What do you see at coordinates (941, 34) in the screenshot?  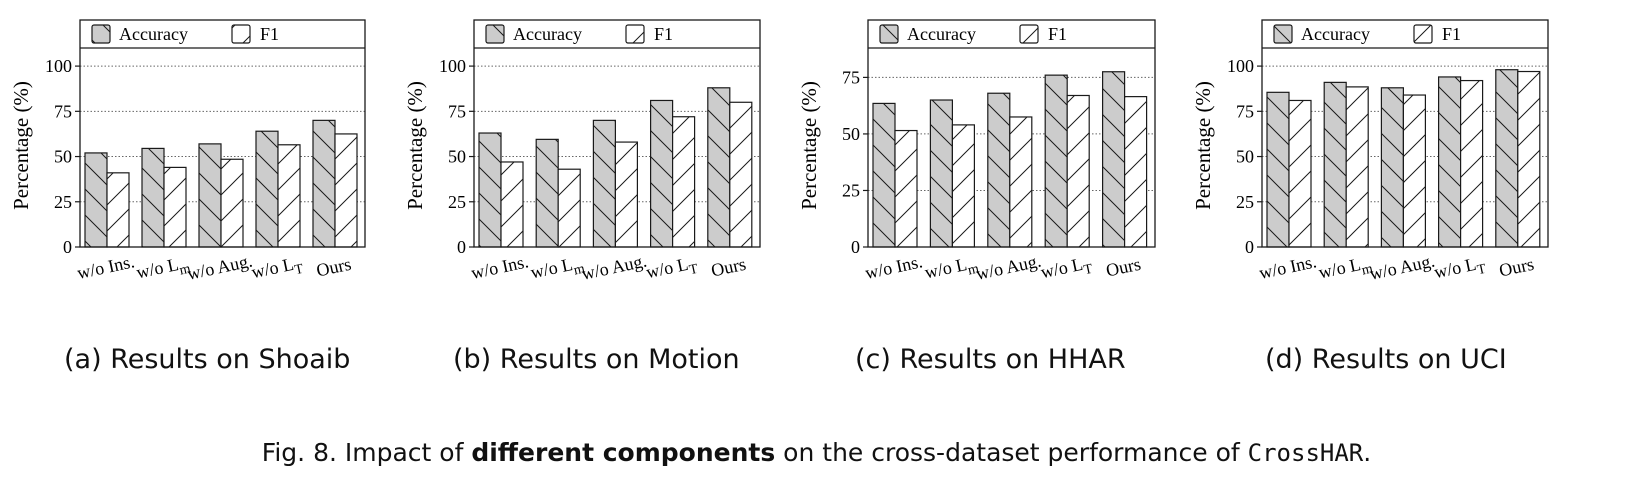 I see `legend-accuracy-label-2: Accuracy` at bounding box center [941, 34].